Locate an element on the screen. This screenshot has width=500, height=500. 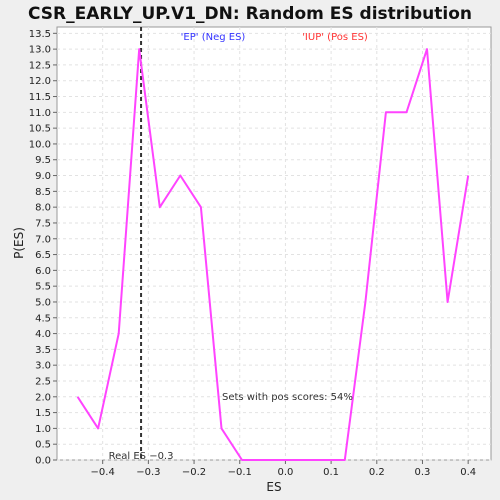
x-tick-label: 0.0 is located at coordinates (285, 472).